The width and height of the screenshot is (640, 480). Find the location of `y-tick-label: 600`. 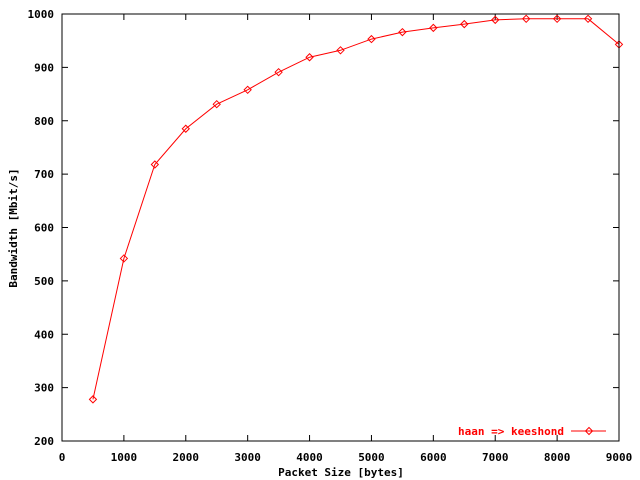

y-tick-label: 600 is located at coordinates (44, 228).